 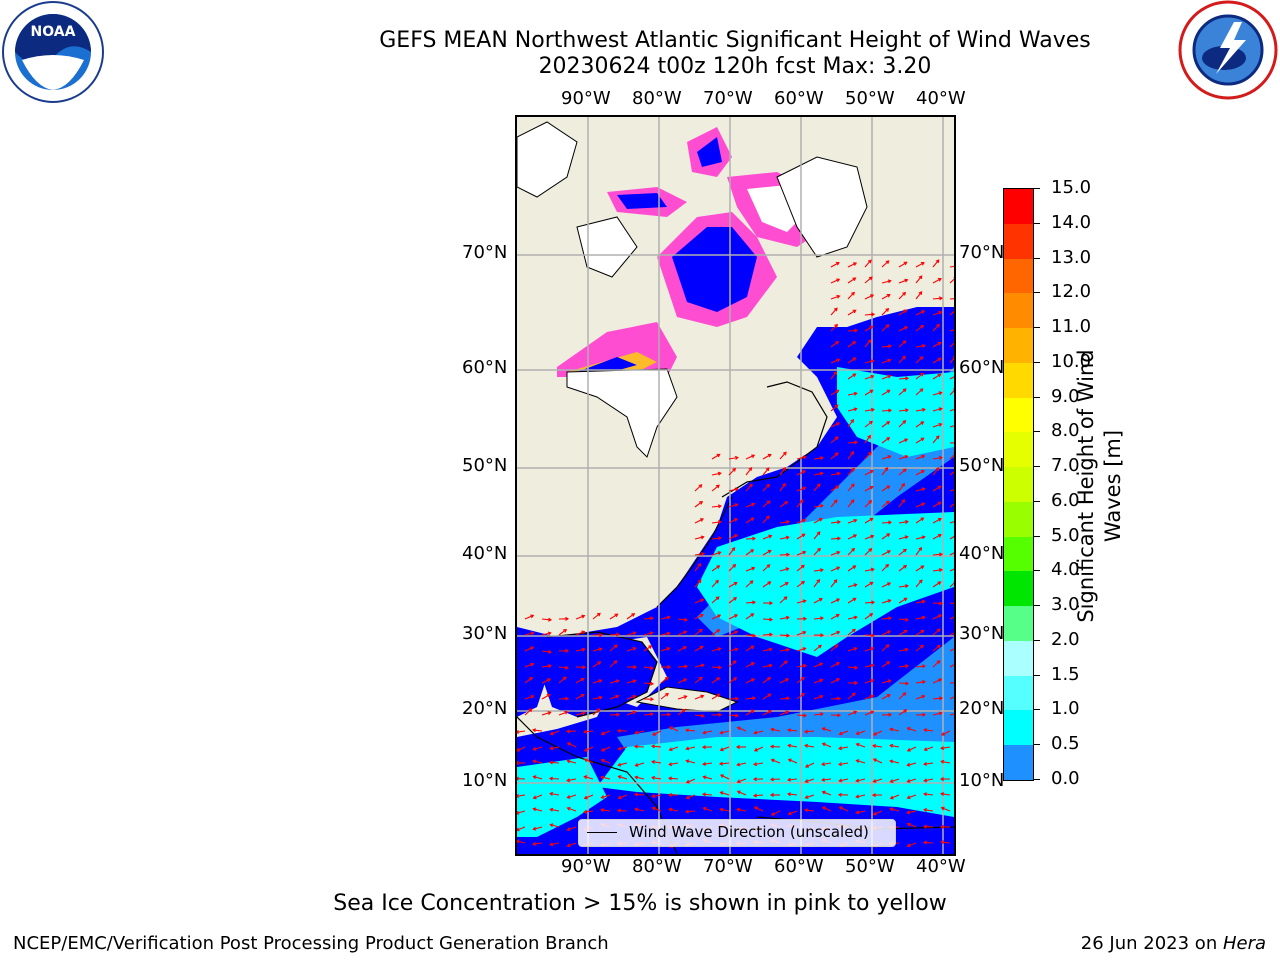 I want to click on lat-label-left-50n: 50°N, so click(x=485, y=465).